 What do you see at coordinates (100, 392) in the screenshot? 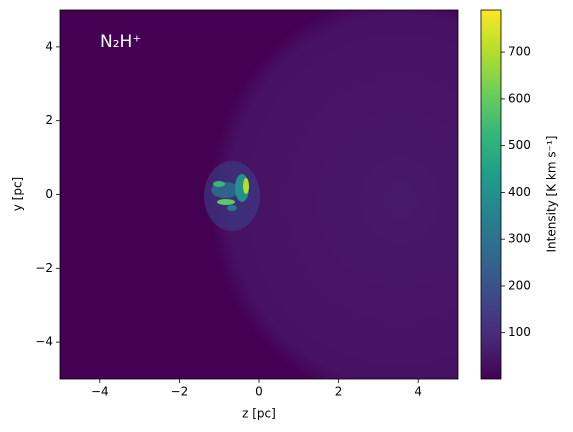
I see `x-tick-label: −4` at bounding box center [100, 392].